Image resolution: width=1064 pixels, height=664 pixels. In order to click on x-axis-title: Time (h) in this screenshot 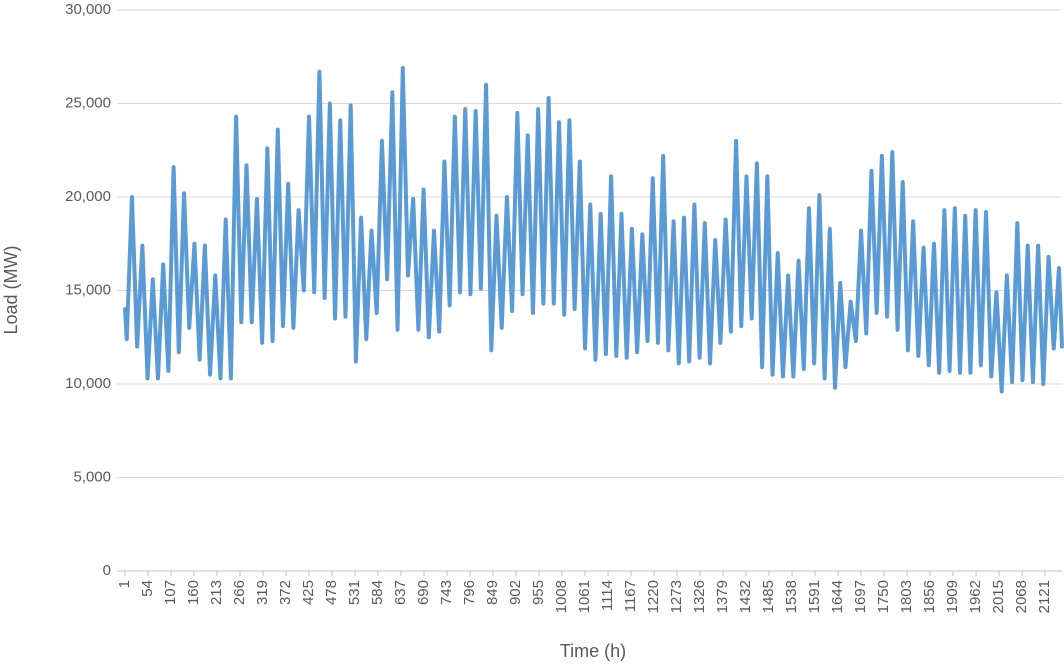, I will do `click(593, 651)`.